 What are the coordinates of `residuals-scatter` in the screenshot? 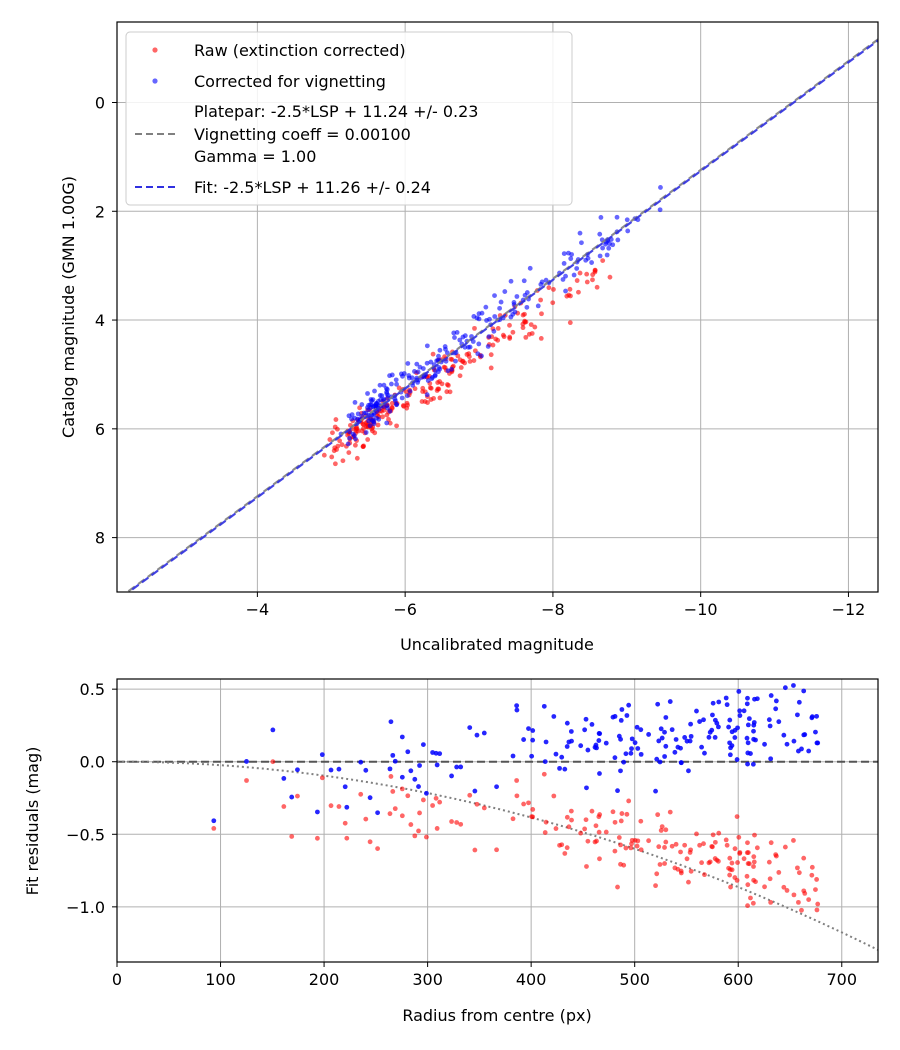 It's located at (516, 798).